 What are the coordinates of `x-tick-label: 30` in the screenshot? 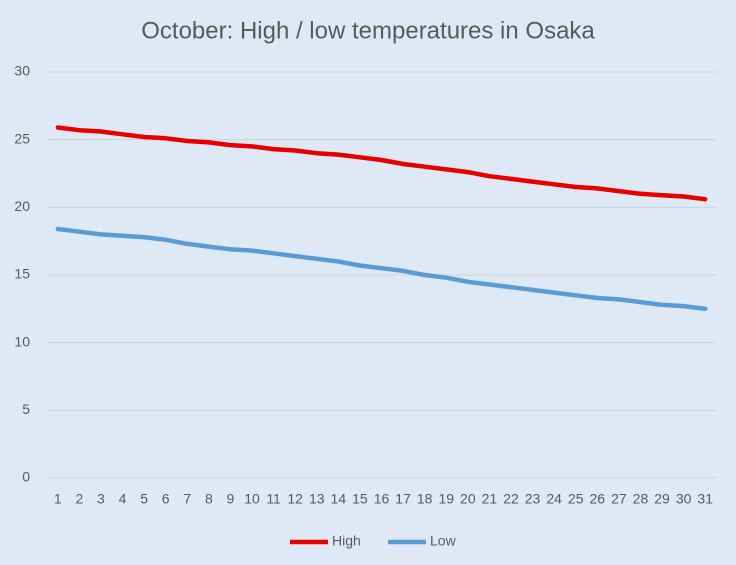 It's located at (684, 499).